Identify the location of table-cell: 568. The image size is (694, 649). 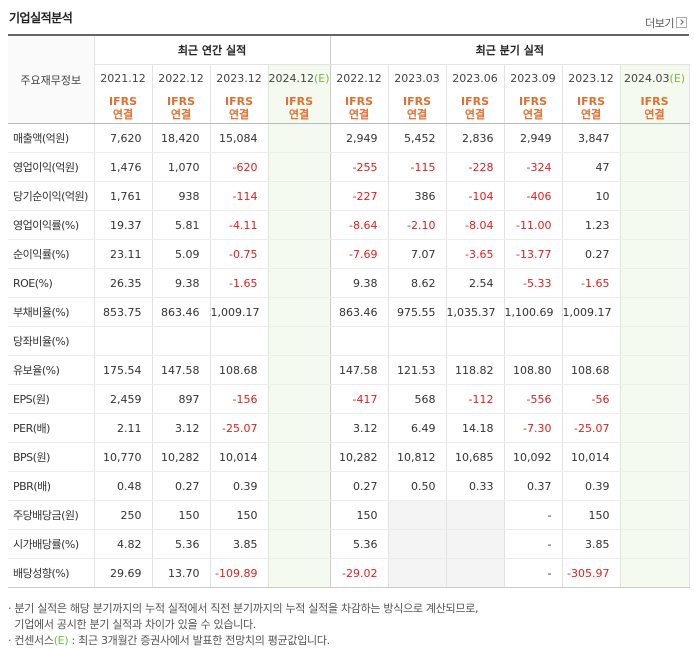
(417, 399).